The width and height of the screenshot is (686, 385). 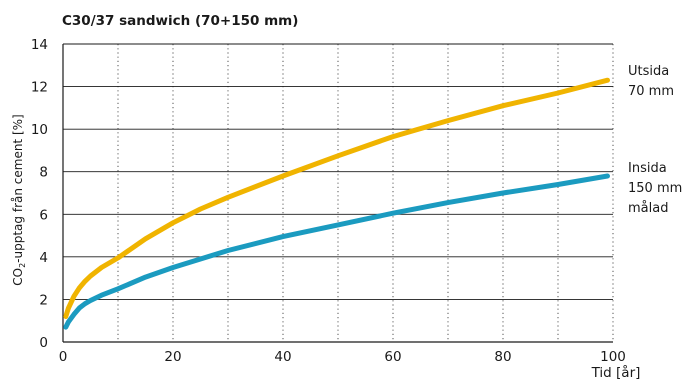 What do you see at coordinates (172, 357) in the screenshot?
I see `x-tick-label: 20` at bounding box center [172, 357].